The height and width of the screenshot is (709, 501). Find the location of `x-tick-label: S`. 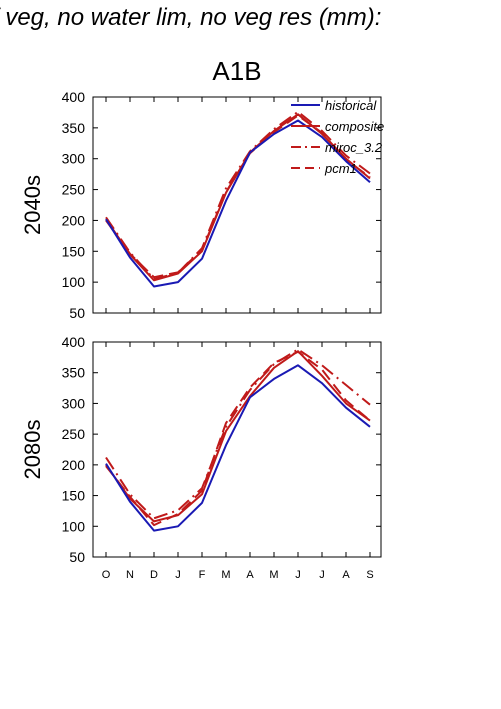

x-tick-label: S is located at coordinates (369, 575).